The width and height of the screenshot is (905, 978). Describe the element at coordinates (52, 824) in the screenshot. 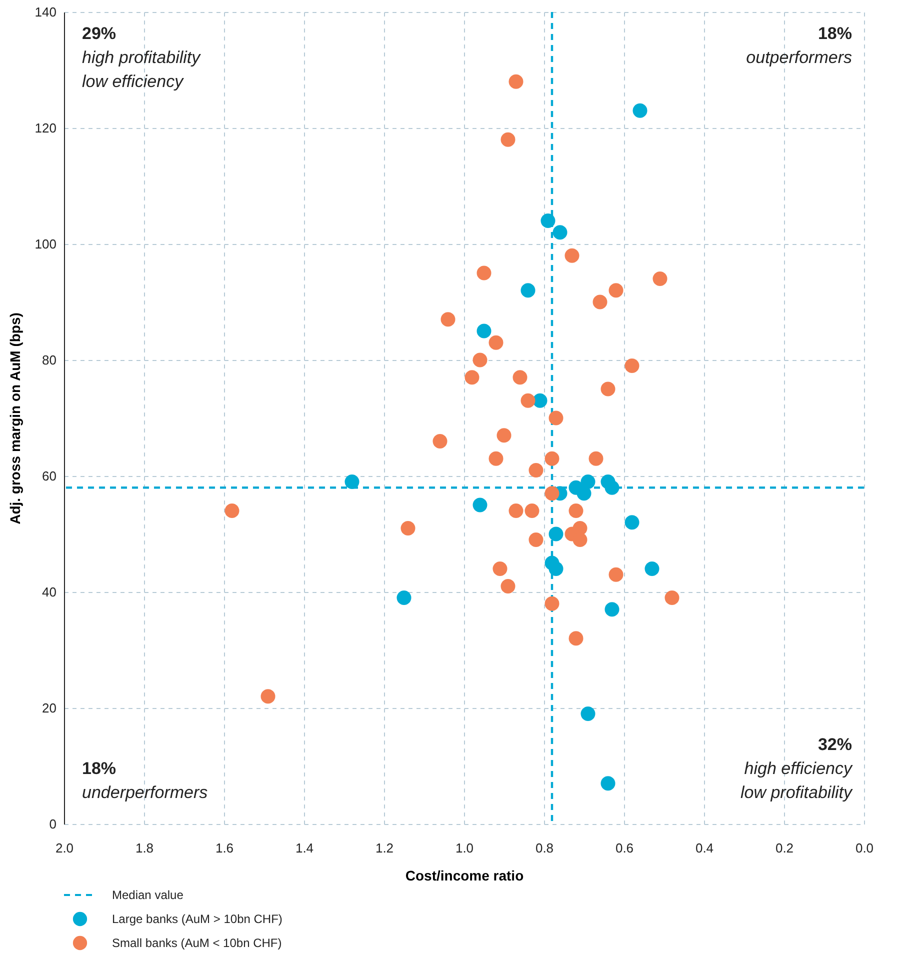

I see `y-tick-label: 0` at that location.